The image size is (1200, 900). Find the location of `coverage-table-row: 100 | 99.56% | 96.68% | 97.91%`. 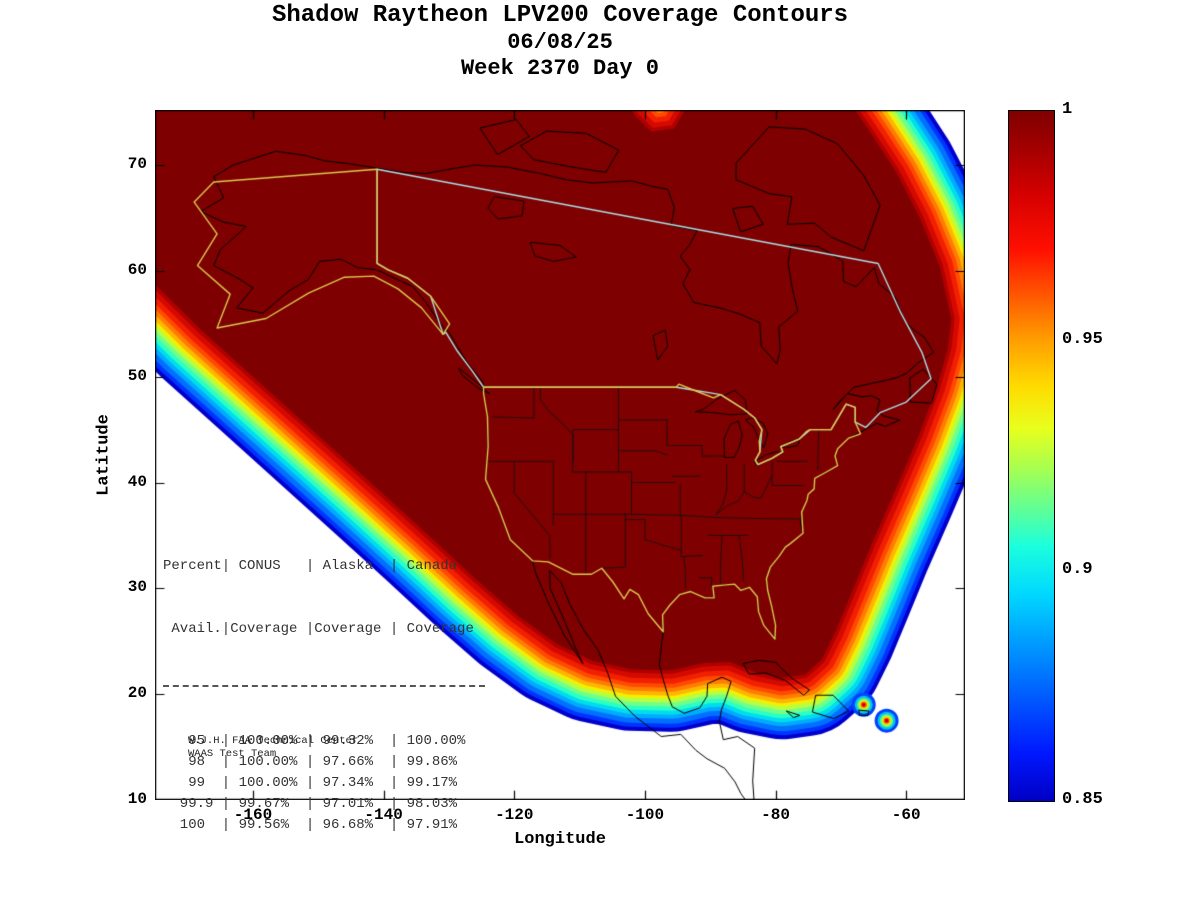

coverage-table-row: 100 | 99.56% | 96.68% | 97.91% is located at coordinates (310, 825).